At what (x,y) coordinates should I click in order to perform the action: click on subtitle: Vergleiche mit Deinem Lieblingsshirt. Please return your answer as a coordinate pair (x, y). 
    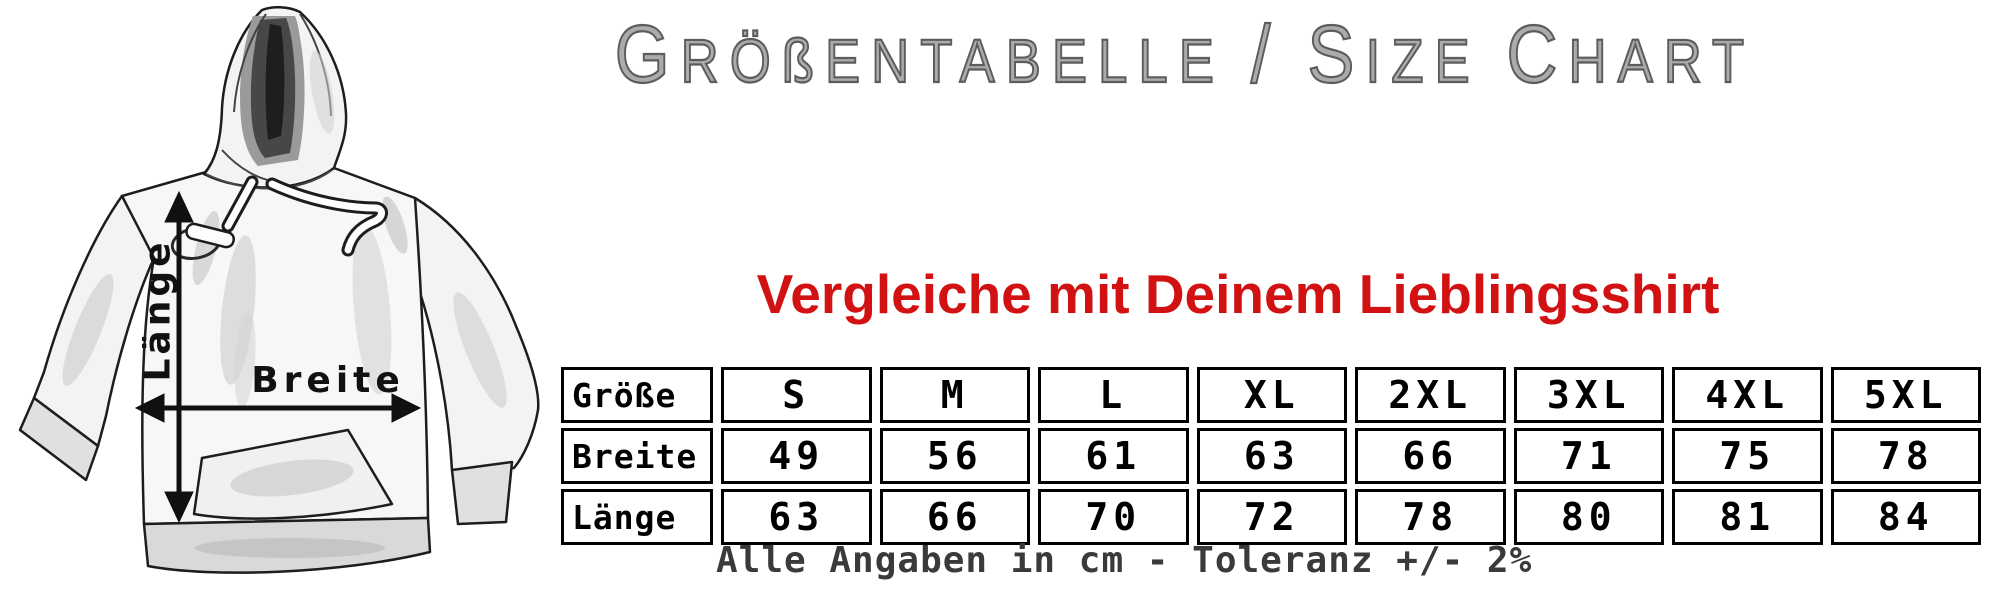
    Looking at the image, I should click on (1238, 294).